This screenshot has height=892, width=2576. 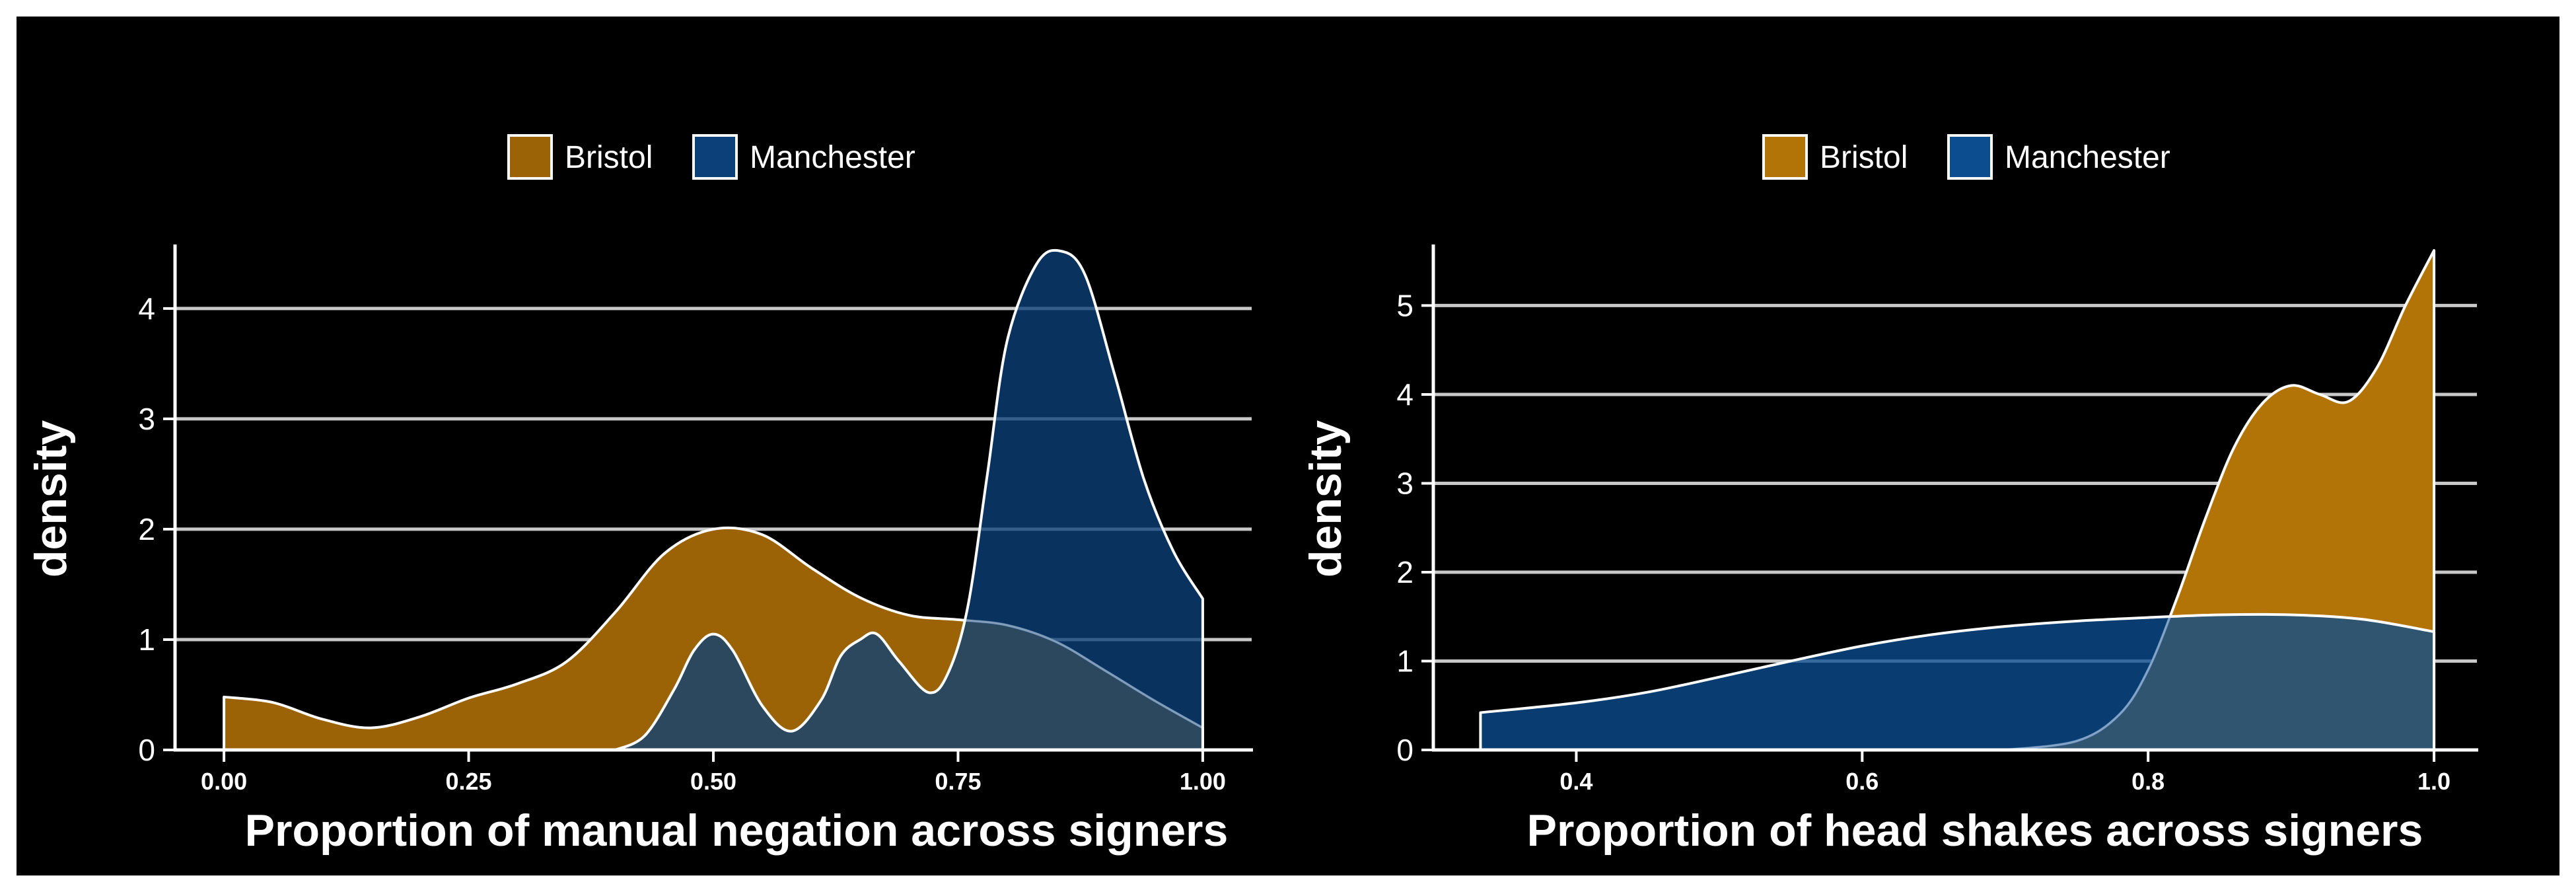 What do you see at coordinates (1576, 782) in the screenshot?
I see `x-tick-label-0: 0.4` at bounding box center [1576, 782].